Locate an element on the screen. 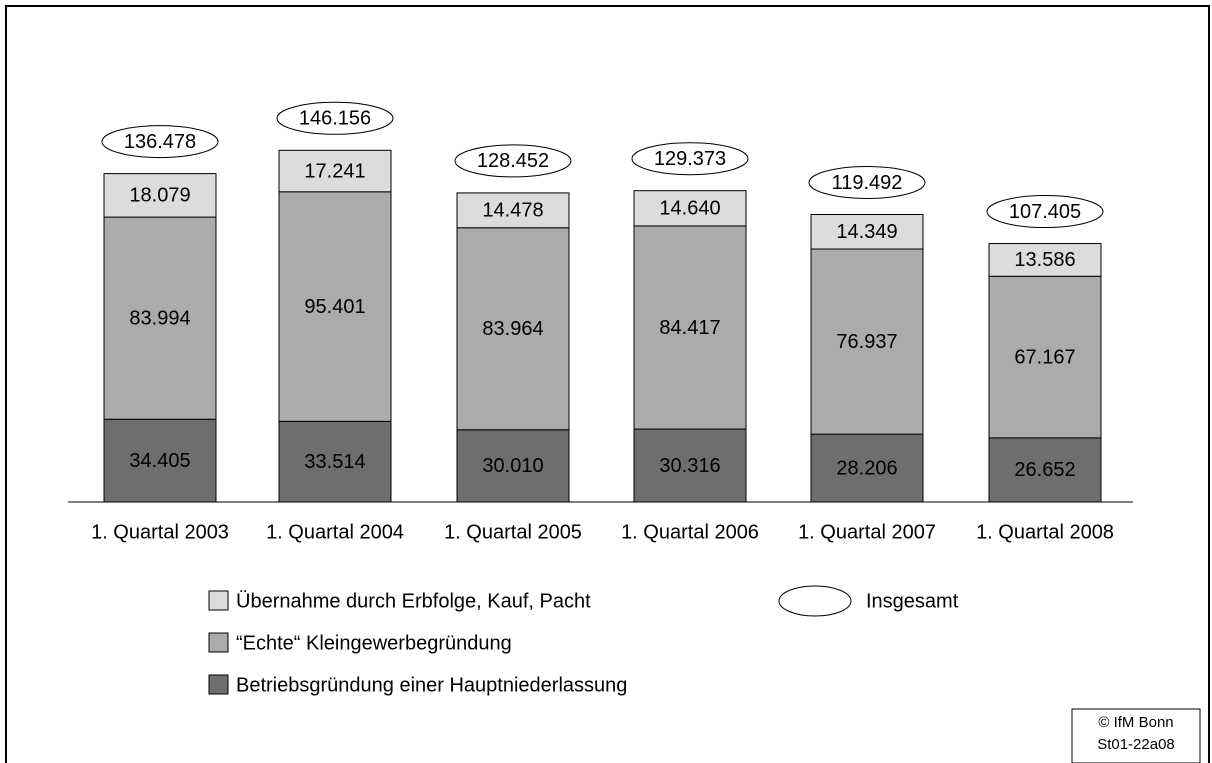 This screenshot has height=763, width=1212. value-label: 76.937 is located at coordinates (866, 342).